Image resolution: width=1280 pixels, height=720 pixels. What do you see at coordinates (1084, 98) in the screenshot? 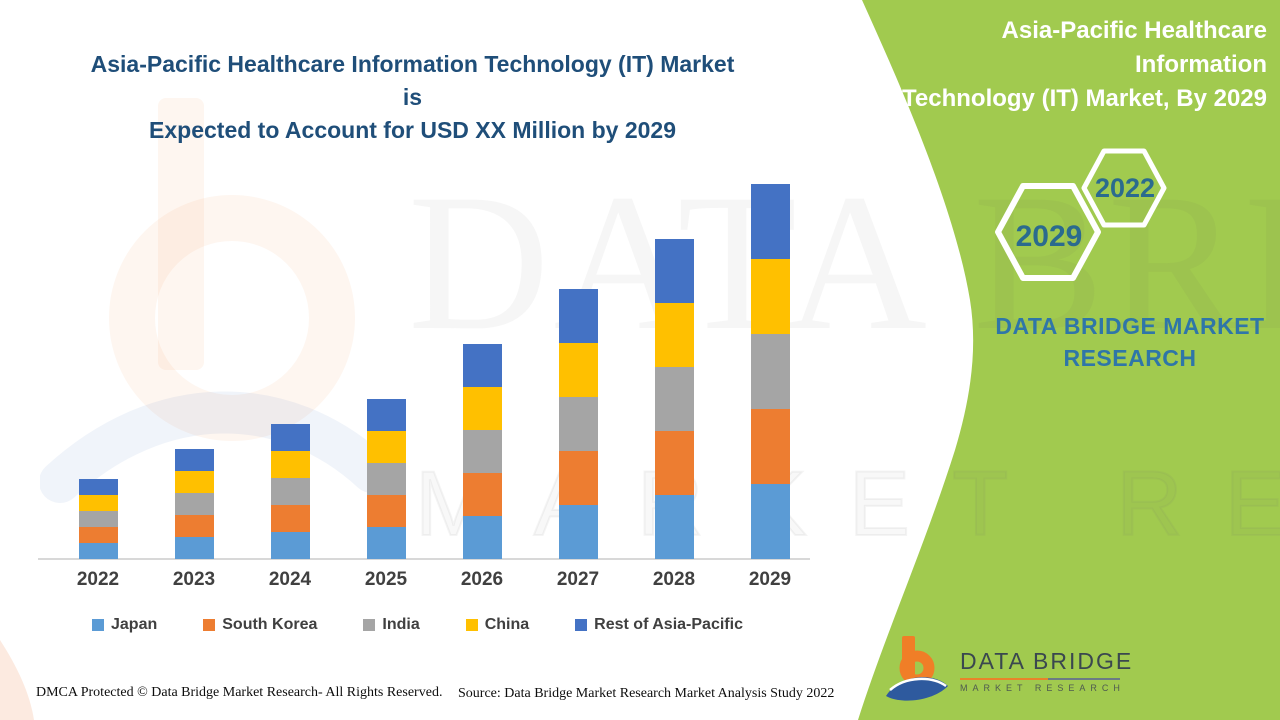
I see `banner-title-line2: Technology (IT) Market, By 2029` at bounding box center [1084, 98].